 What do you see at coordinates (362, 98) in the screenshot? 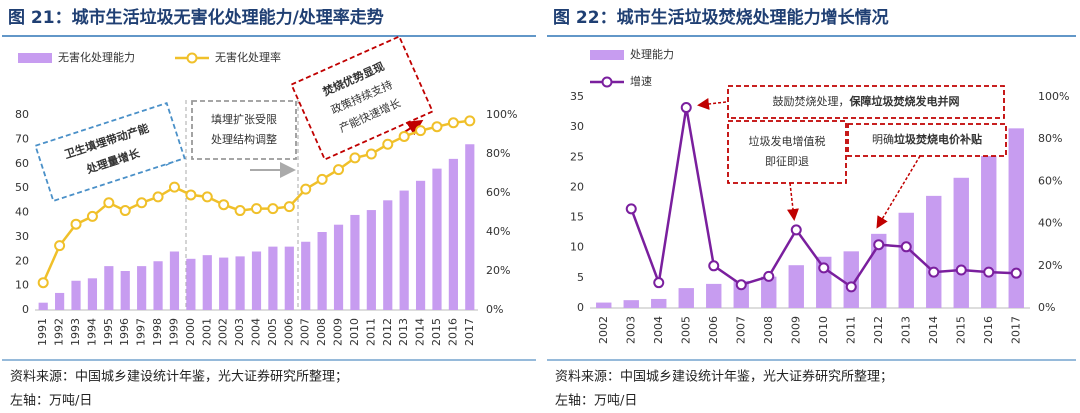
I see `annotation-box` at bounding box center [362, 98].